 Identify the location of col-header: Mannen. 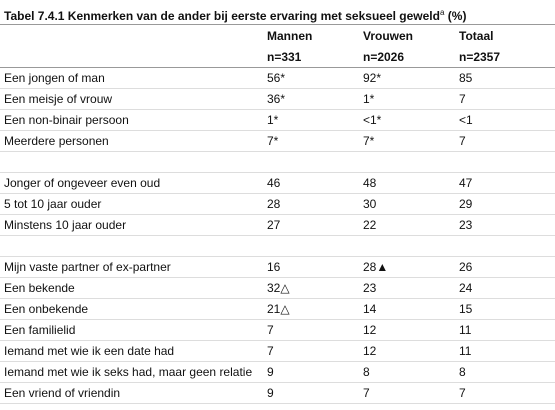
(290, 35).